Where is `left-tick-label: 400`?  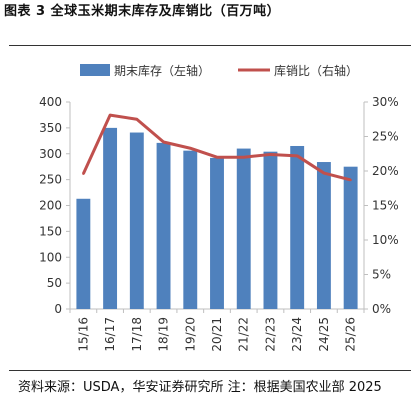 left-tick-label: 400 is located at coordinates (50, 102).